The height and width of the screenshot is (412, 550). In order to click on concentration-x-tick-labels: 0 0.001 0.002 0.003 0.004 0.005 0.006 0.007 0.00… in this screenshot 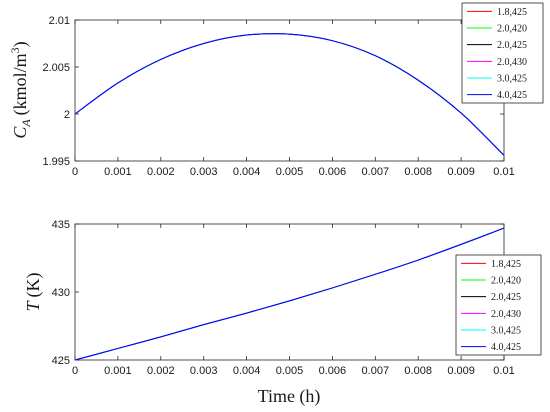, I will do `click(293, 172)`.